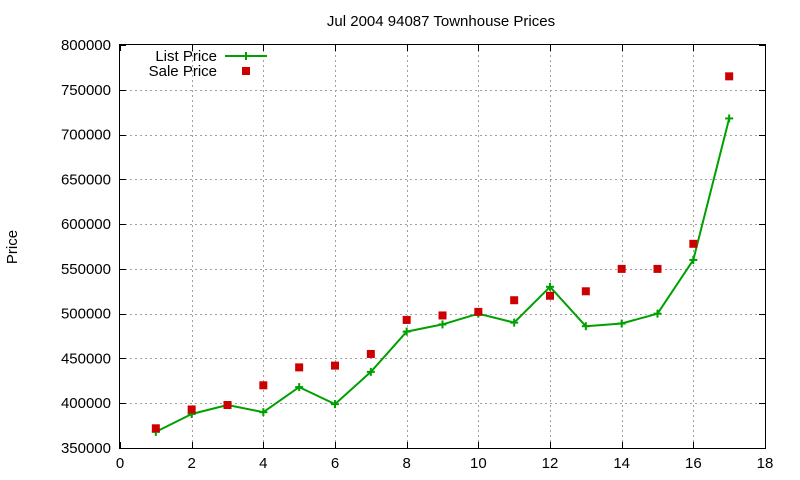  What do you see at coordinates (765, 463) in the screenshot?
I see `x-tick-label: 18` at bounding box center [765, 463].